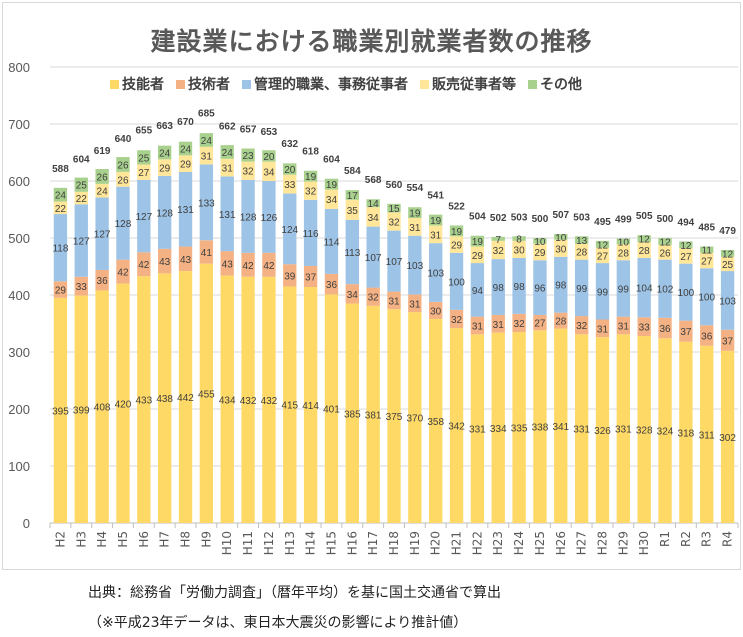 This screenshot has width=743, height=637. I want to click on data-label: 43, so click(165, 262).